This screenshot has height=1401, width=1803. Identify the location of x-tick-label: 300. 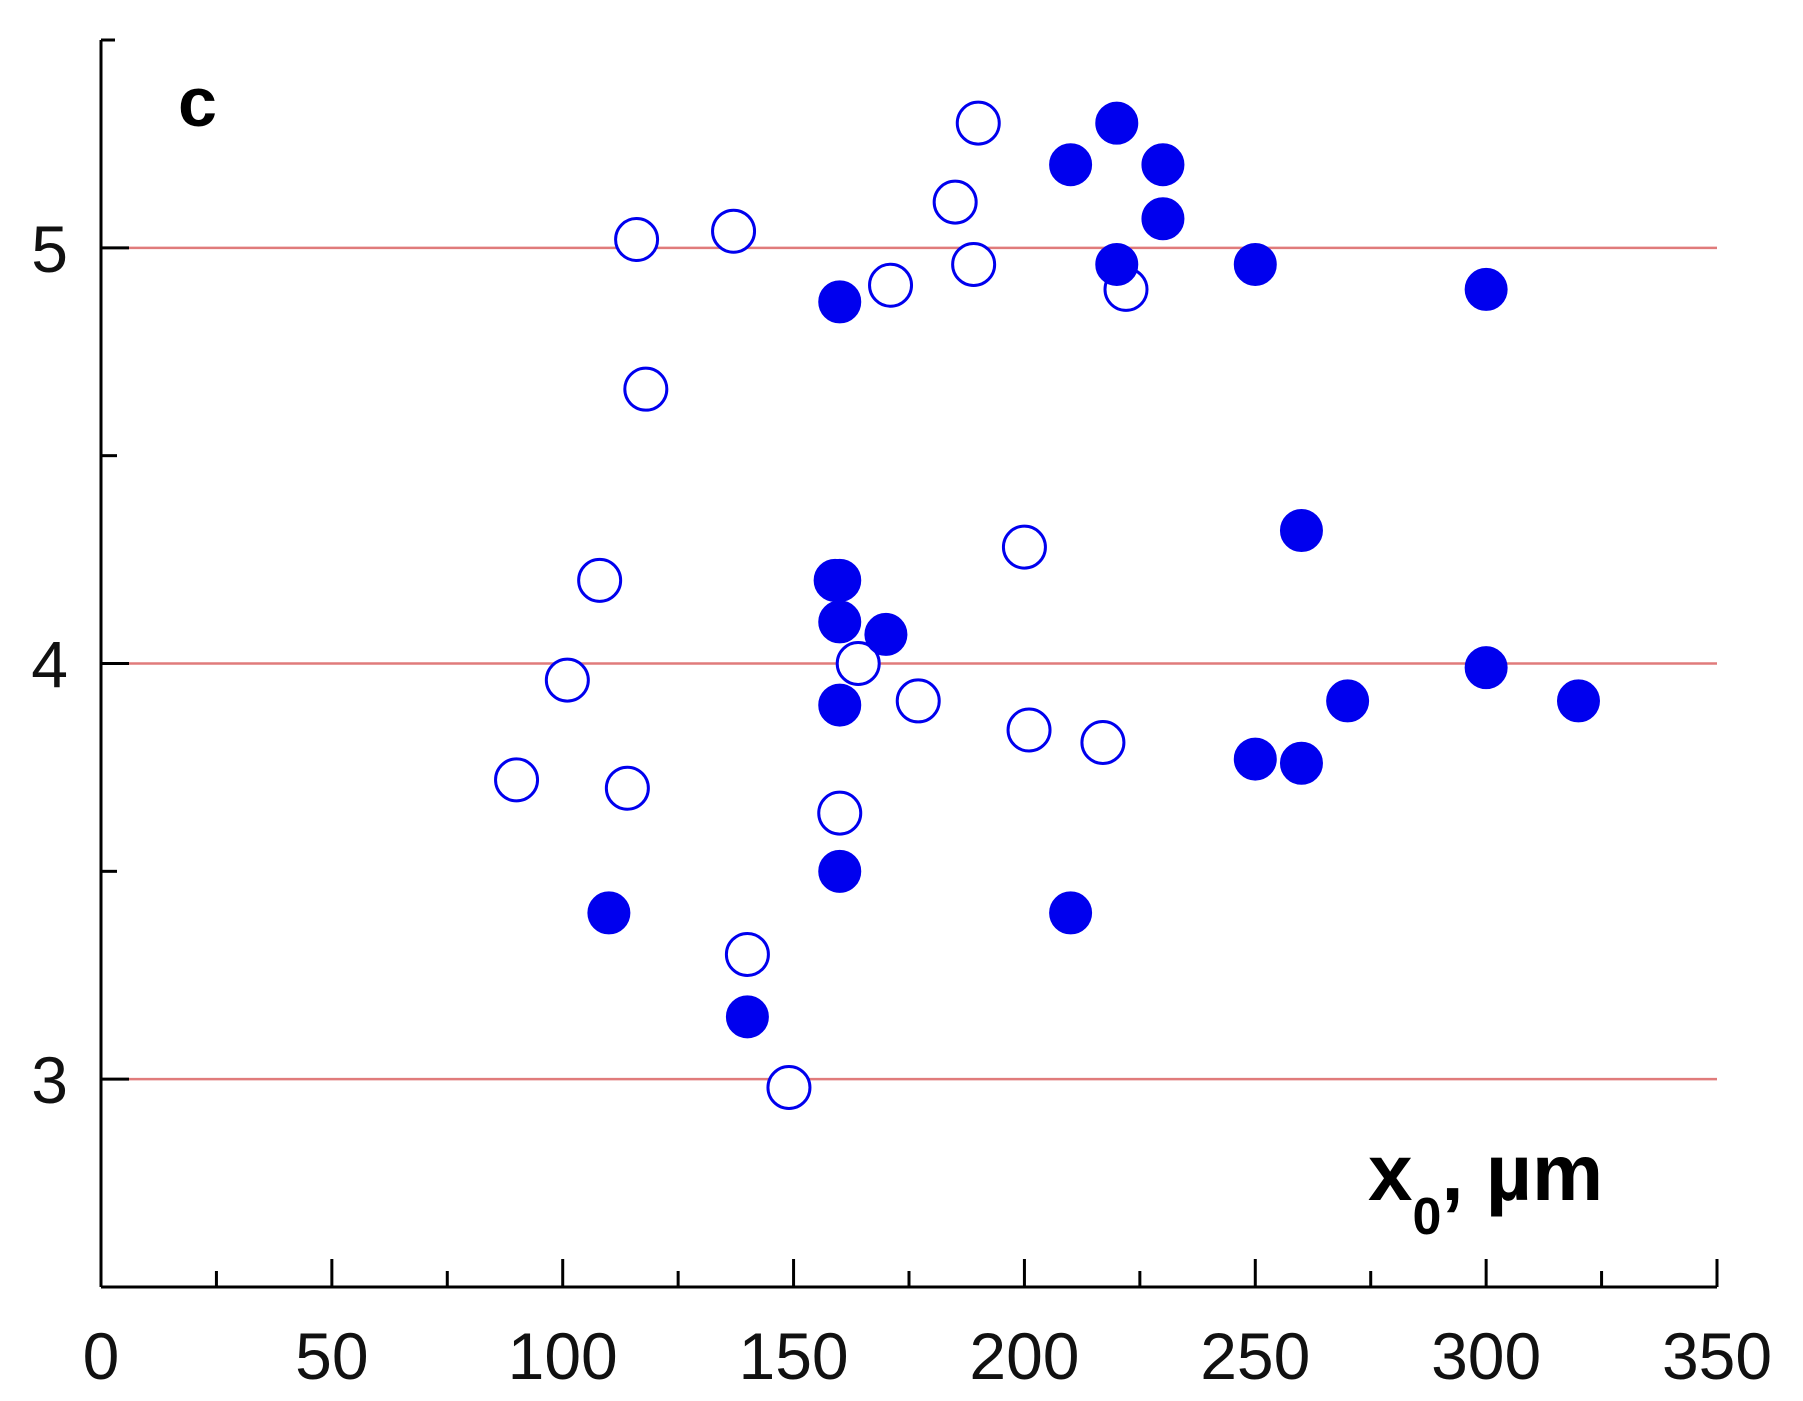
(1486, 1356).